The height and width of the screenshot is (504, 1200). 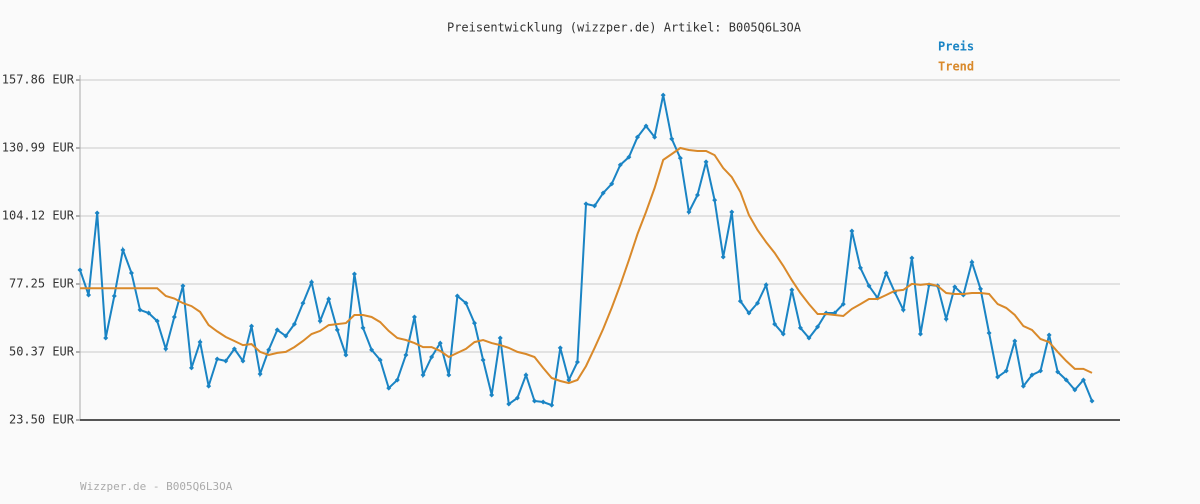 What do you see at coordinates (956, 67) in the screenshot?
I see `legend-label: Trend` at bounding box center [956, 67].